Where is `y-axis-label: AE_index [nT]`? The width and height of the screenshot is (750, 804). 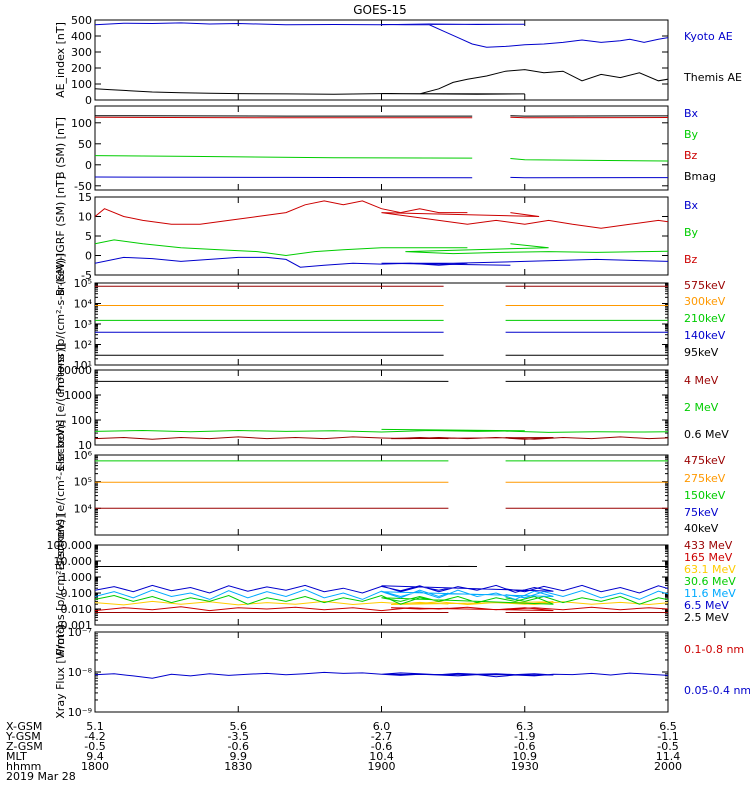
y-axis-label: AE_index [nT] is located at coordinates (60, 60).